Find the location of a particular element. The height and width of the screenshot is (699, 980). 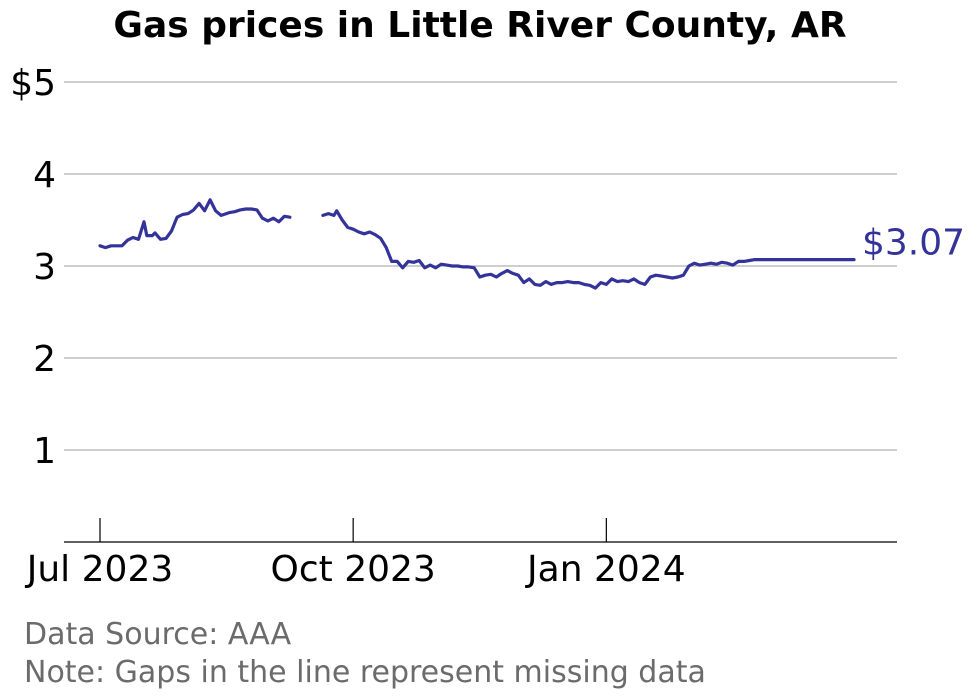

price-series is located at coordinates (477, 244).